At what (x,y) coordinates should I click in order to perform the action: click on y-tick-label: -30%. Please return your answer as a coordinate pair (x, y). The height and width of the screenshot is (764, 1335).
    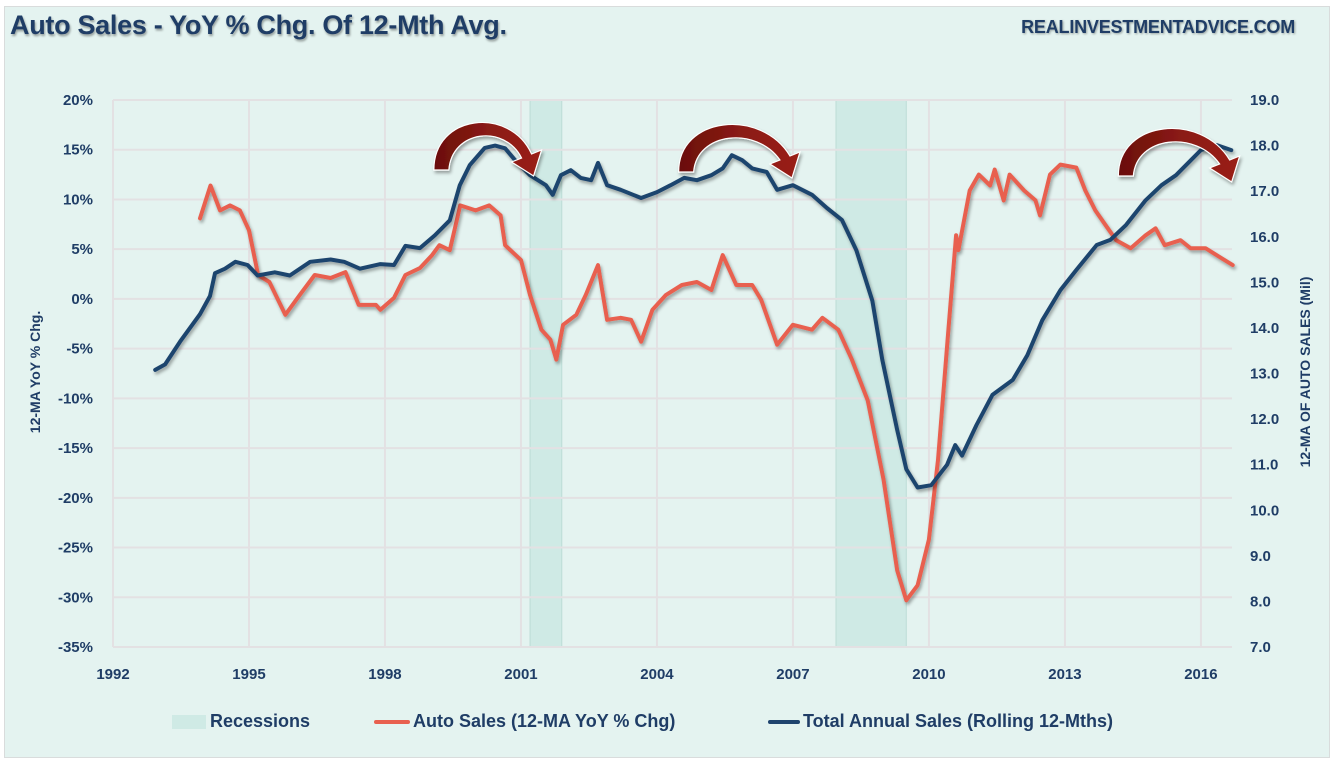
    Looking at the image, I should click on (75, 597).